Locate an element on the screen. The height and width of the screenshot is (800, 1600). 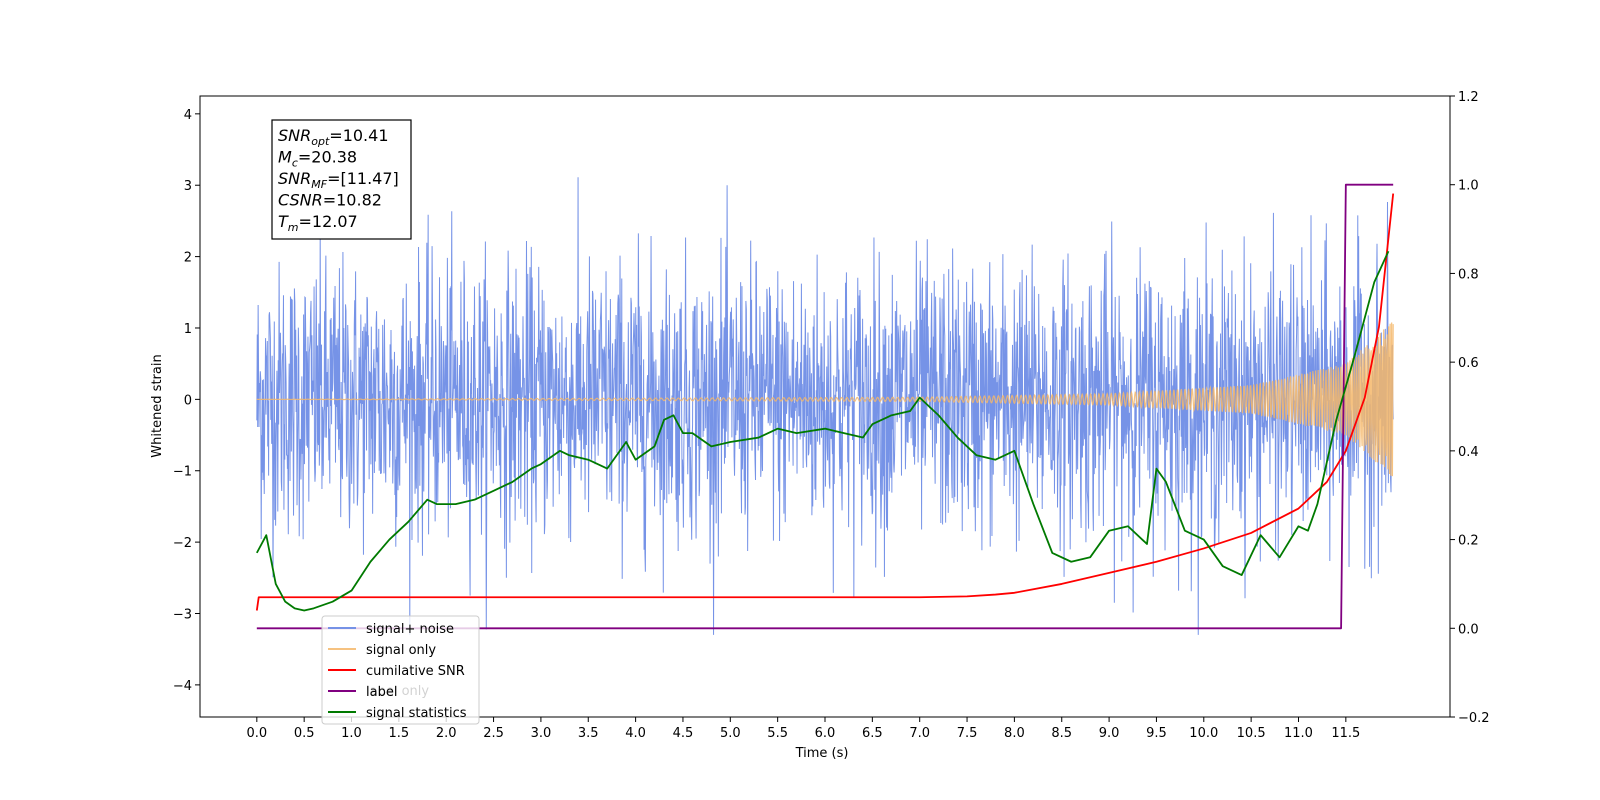
x-tick-label: 11.5 is located at coordinates (1345, 733).